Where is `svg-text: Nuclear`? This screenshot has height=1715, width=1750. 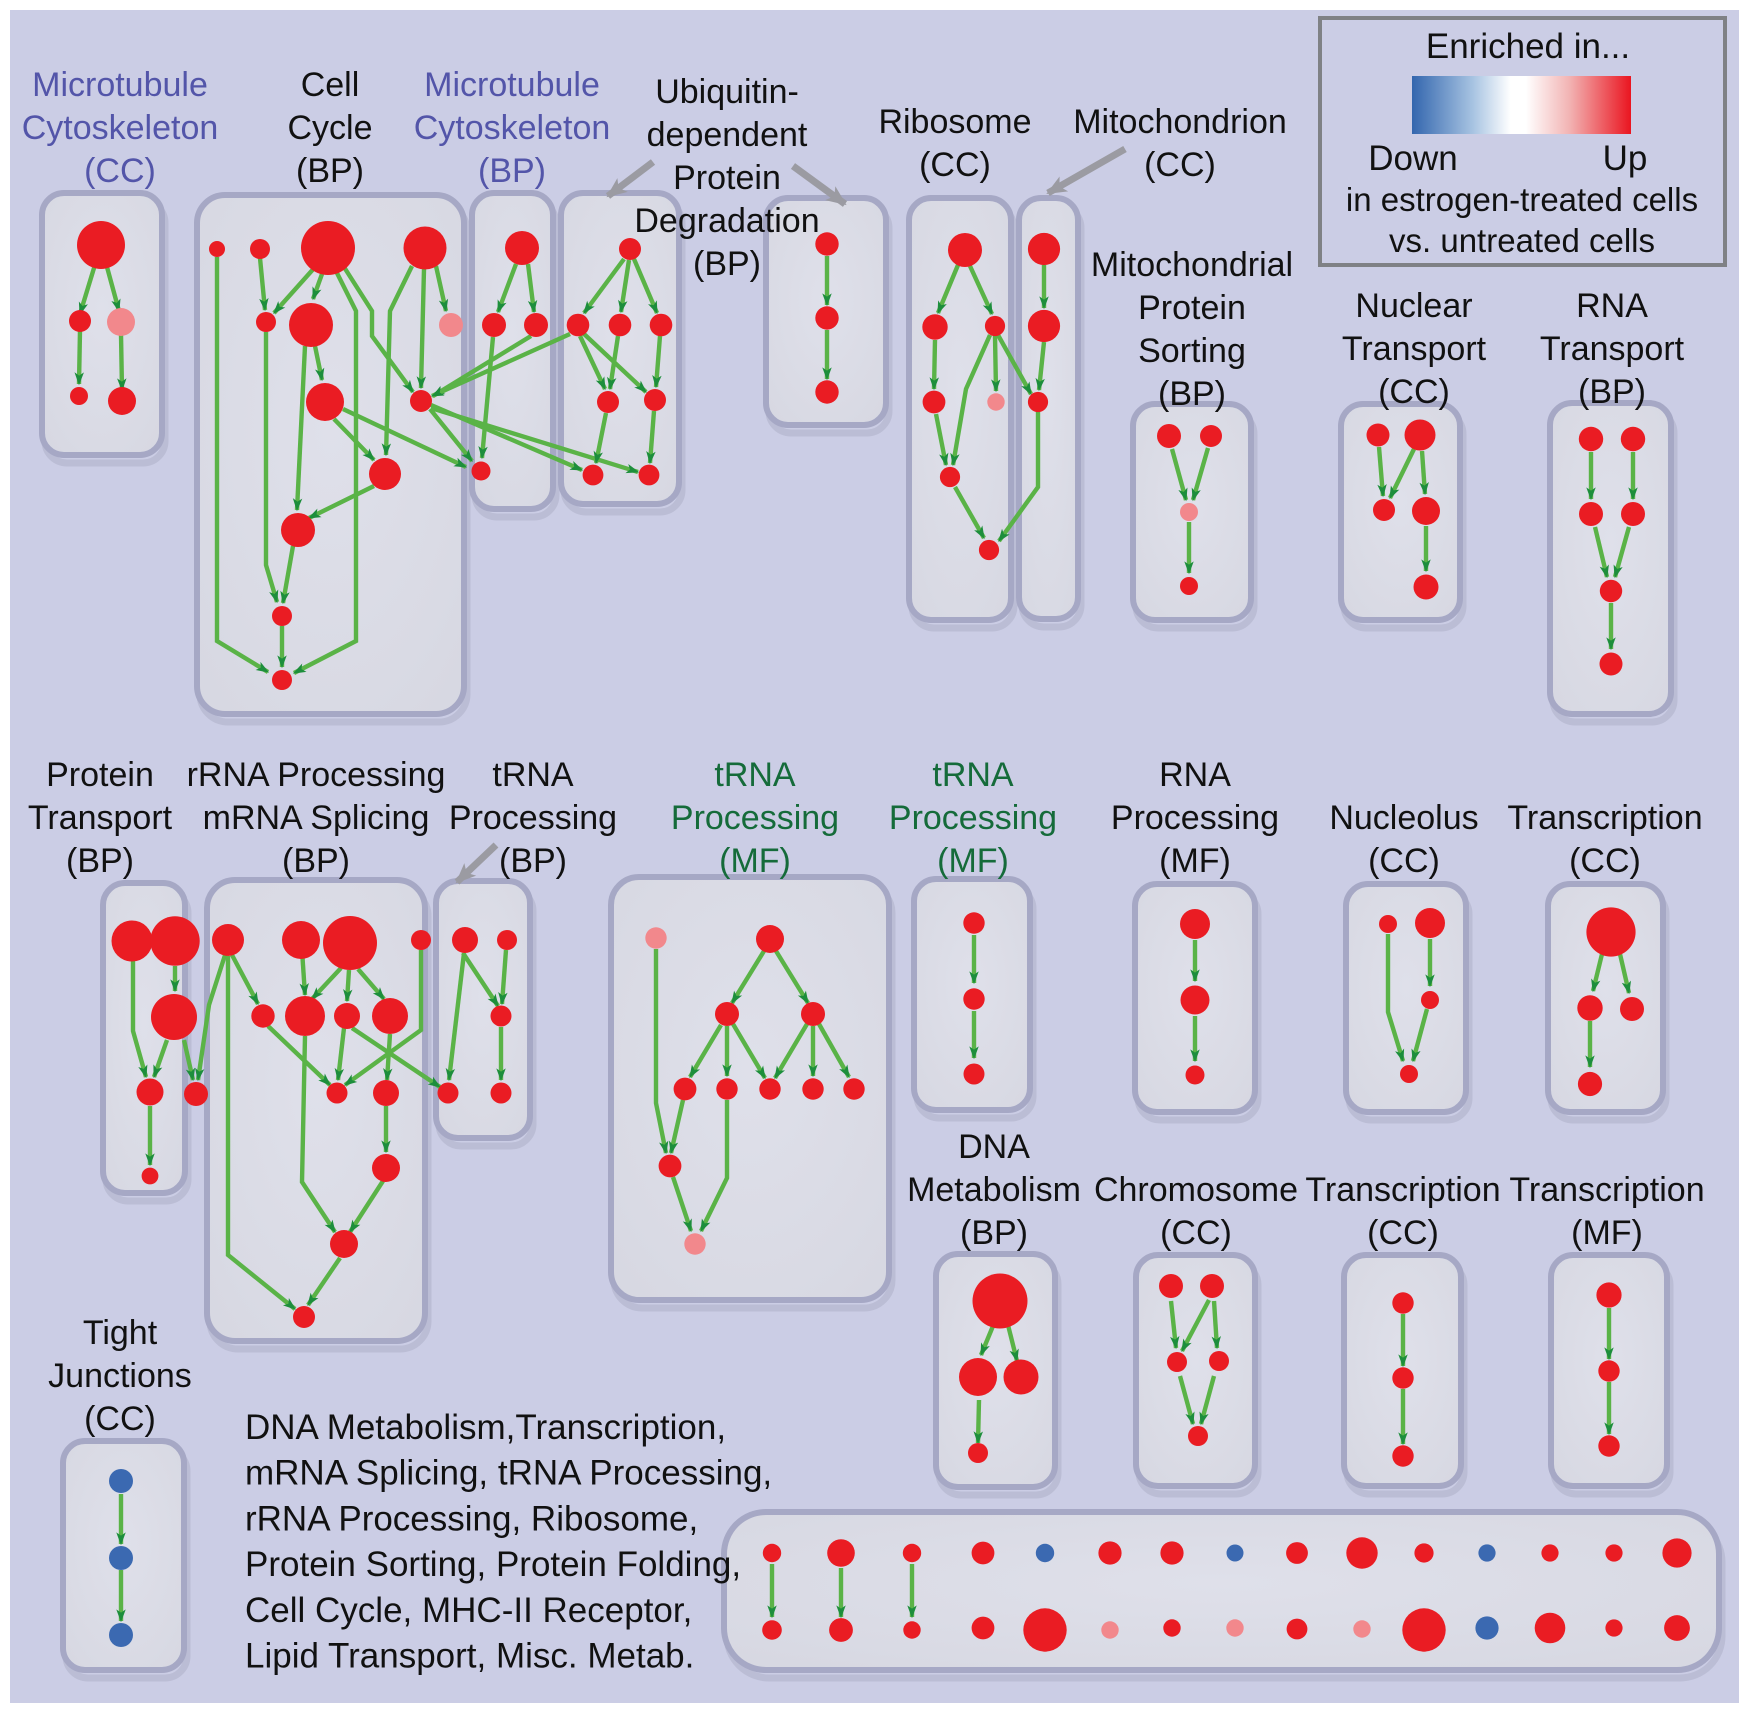
svg-text: Nuclear is located at coordinates (1413, 306).